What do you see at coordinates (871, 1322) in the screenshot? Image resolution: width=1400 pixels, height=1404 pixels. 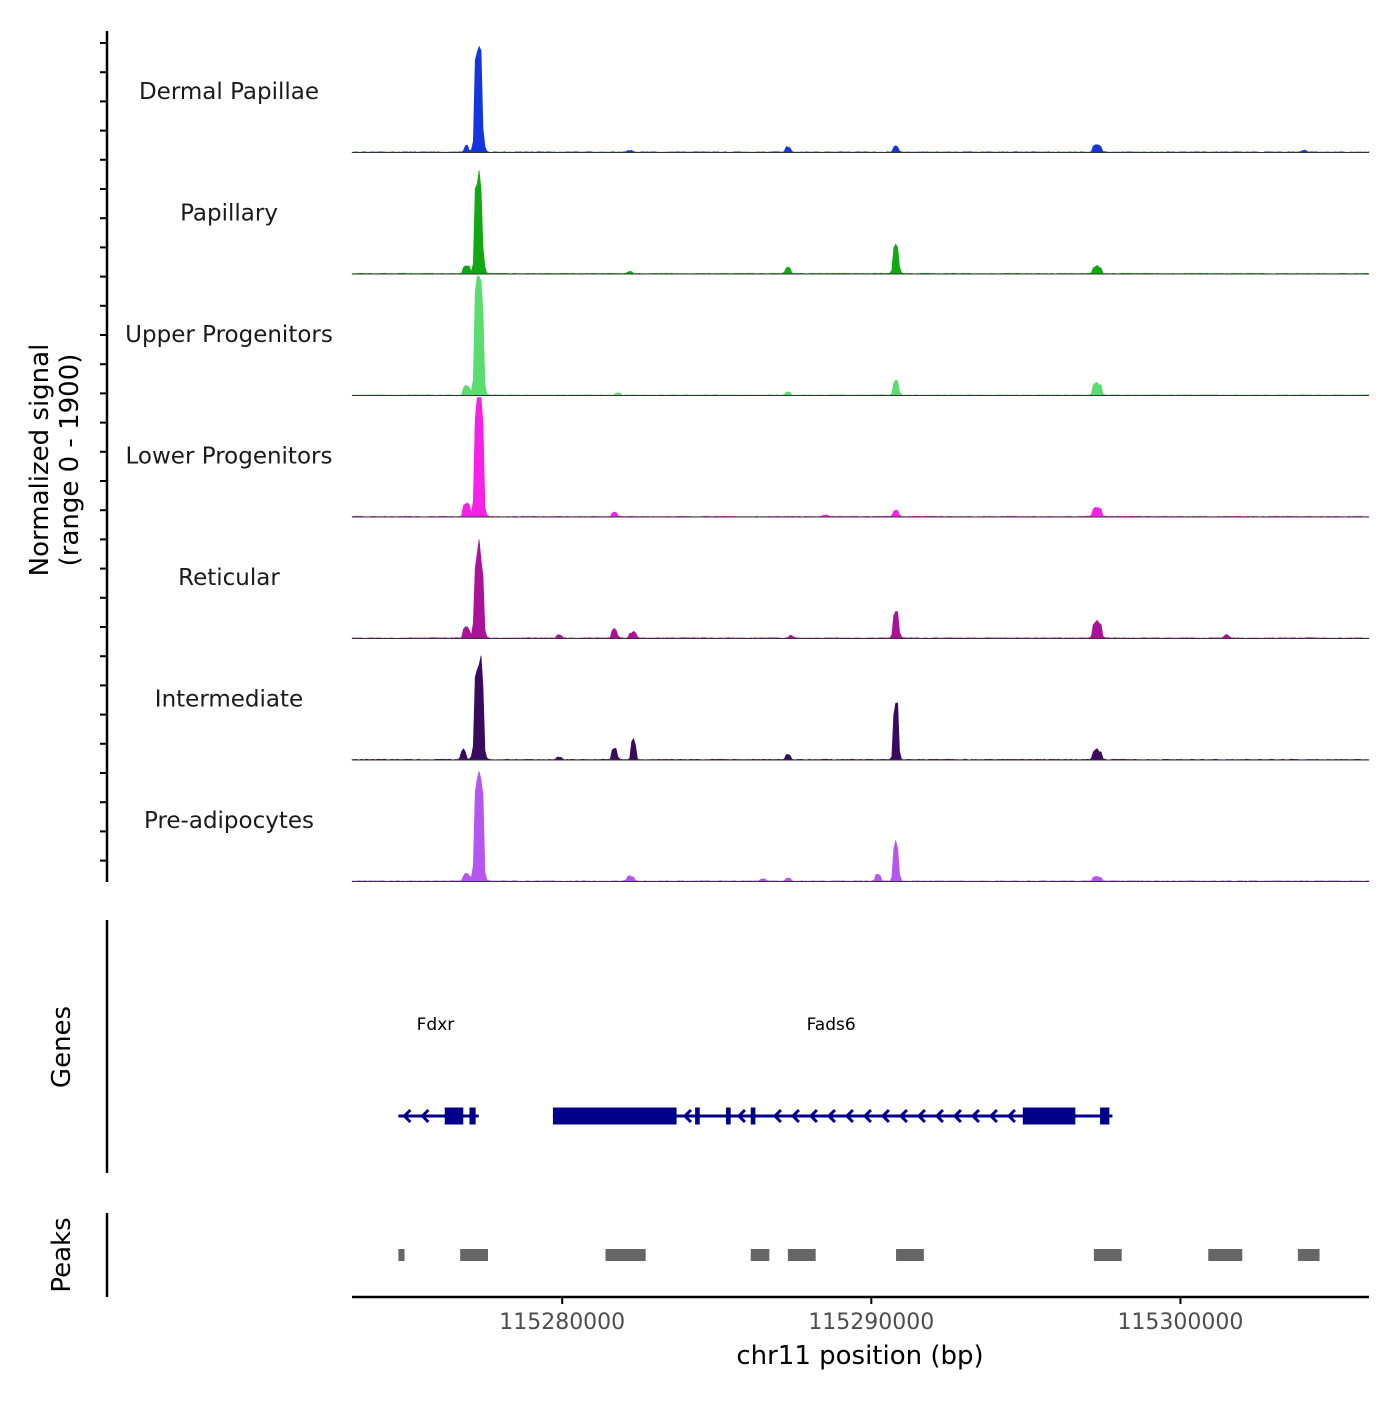 I see `x-tick-label: 115290000` at bounding box center [871, 1322].